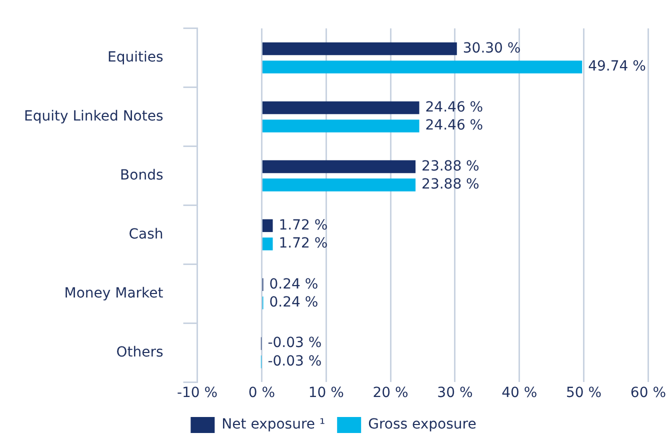 The image size is (669, 443). I want to click on x-tick-label: 0 %, so click(262, 393).